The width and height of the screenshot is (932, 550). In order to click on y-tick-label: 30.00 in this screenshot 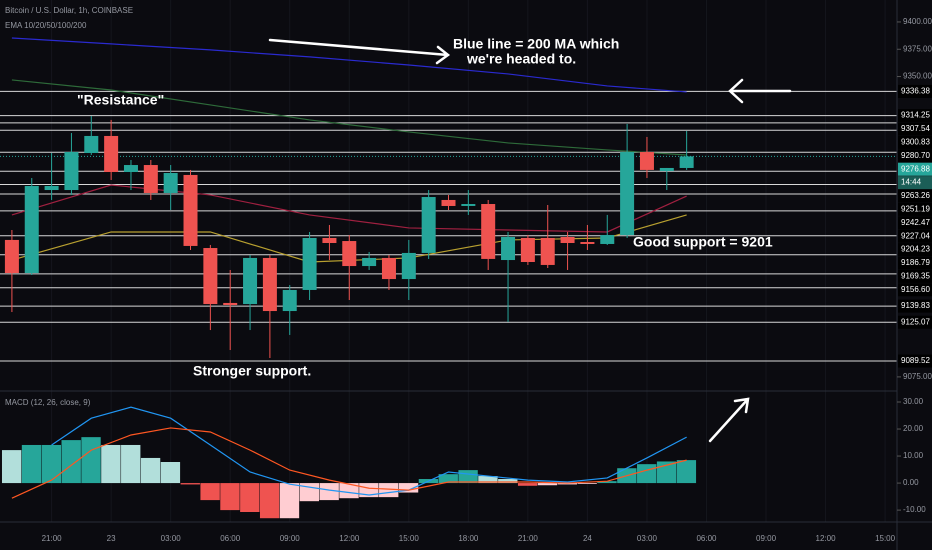, I will do `click(913, 401)`.